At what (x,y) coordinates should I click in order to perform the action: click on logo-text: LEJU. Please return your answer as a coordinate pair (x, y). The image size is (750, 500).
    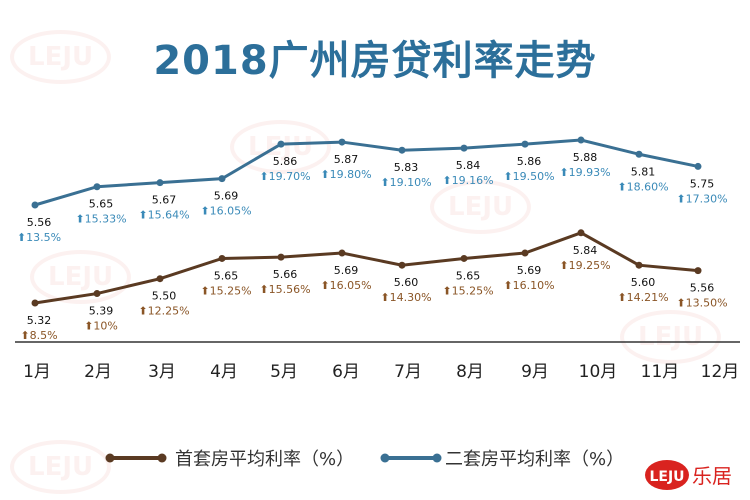
    Looking at the image, I should click on (666, 477).